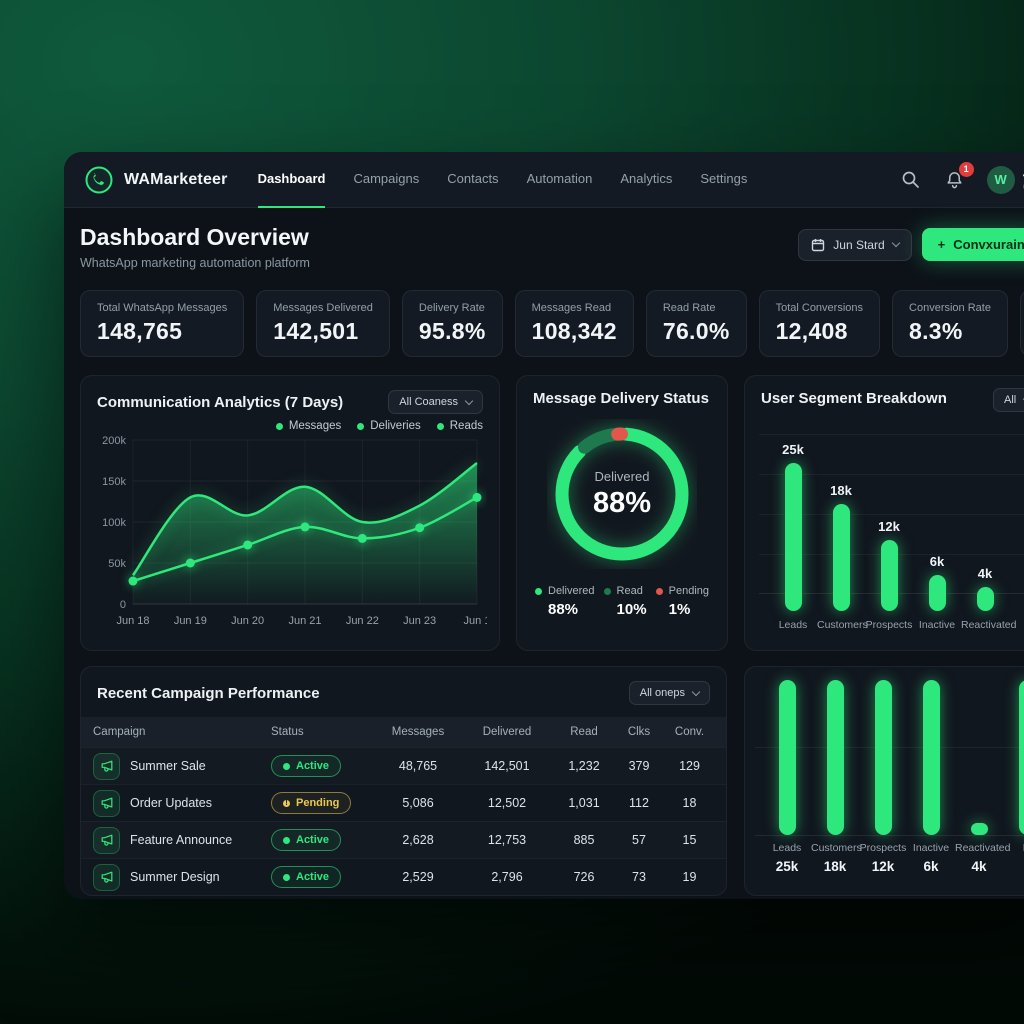  I want to click on kpi-cutoff, so click(1021, 323).